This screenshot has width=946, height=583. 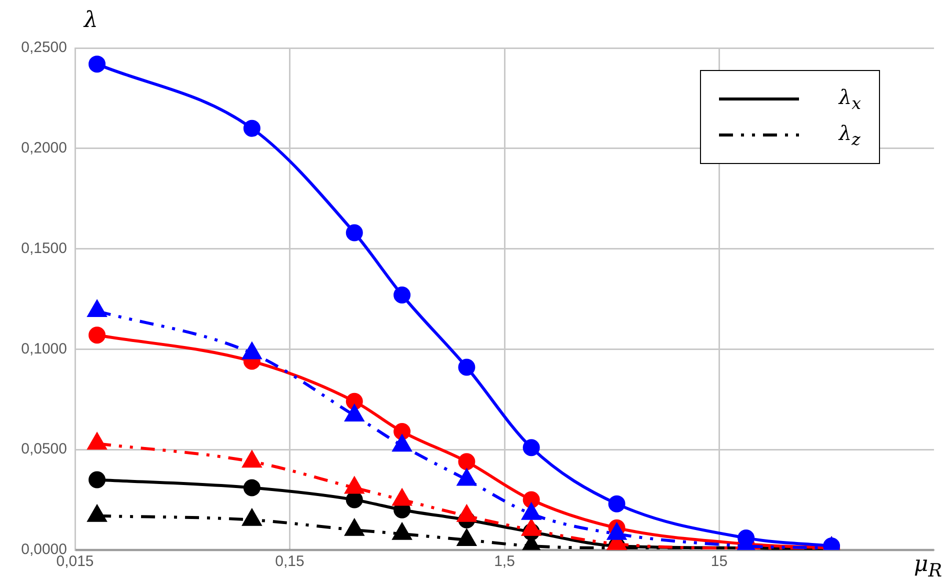 I want to click on y-tick-label: 0,2000, so click(x=44, y=148).